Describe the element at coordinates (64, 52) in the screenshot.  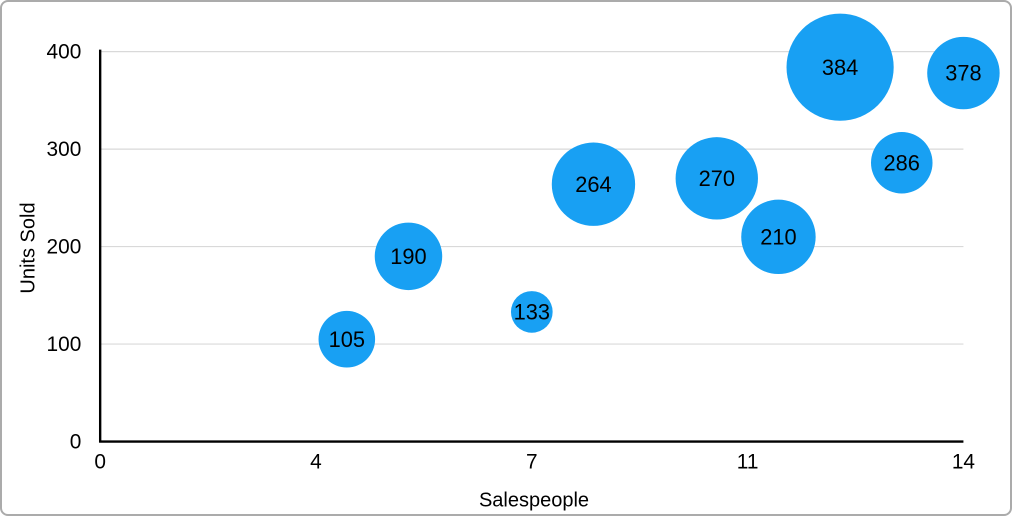
I see `y-tick-label-400: 400` at that location.